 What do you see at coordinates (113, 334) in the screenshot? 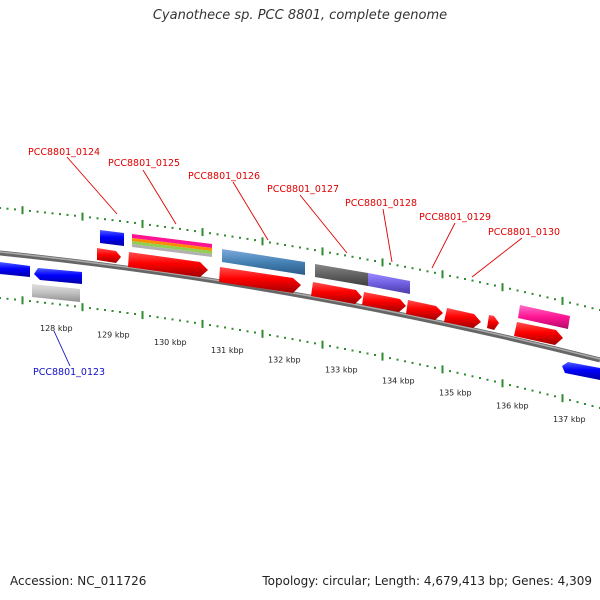
I see `kbp-tick-label: 129 kbp` at bounding box center [113, 334].